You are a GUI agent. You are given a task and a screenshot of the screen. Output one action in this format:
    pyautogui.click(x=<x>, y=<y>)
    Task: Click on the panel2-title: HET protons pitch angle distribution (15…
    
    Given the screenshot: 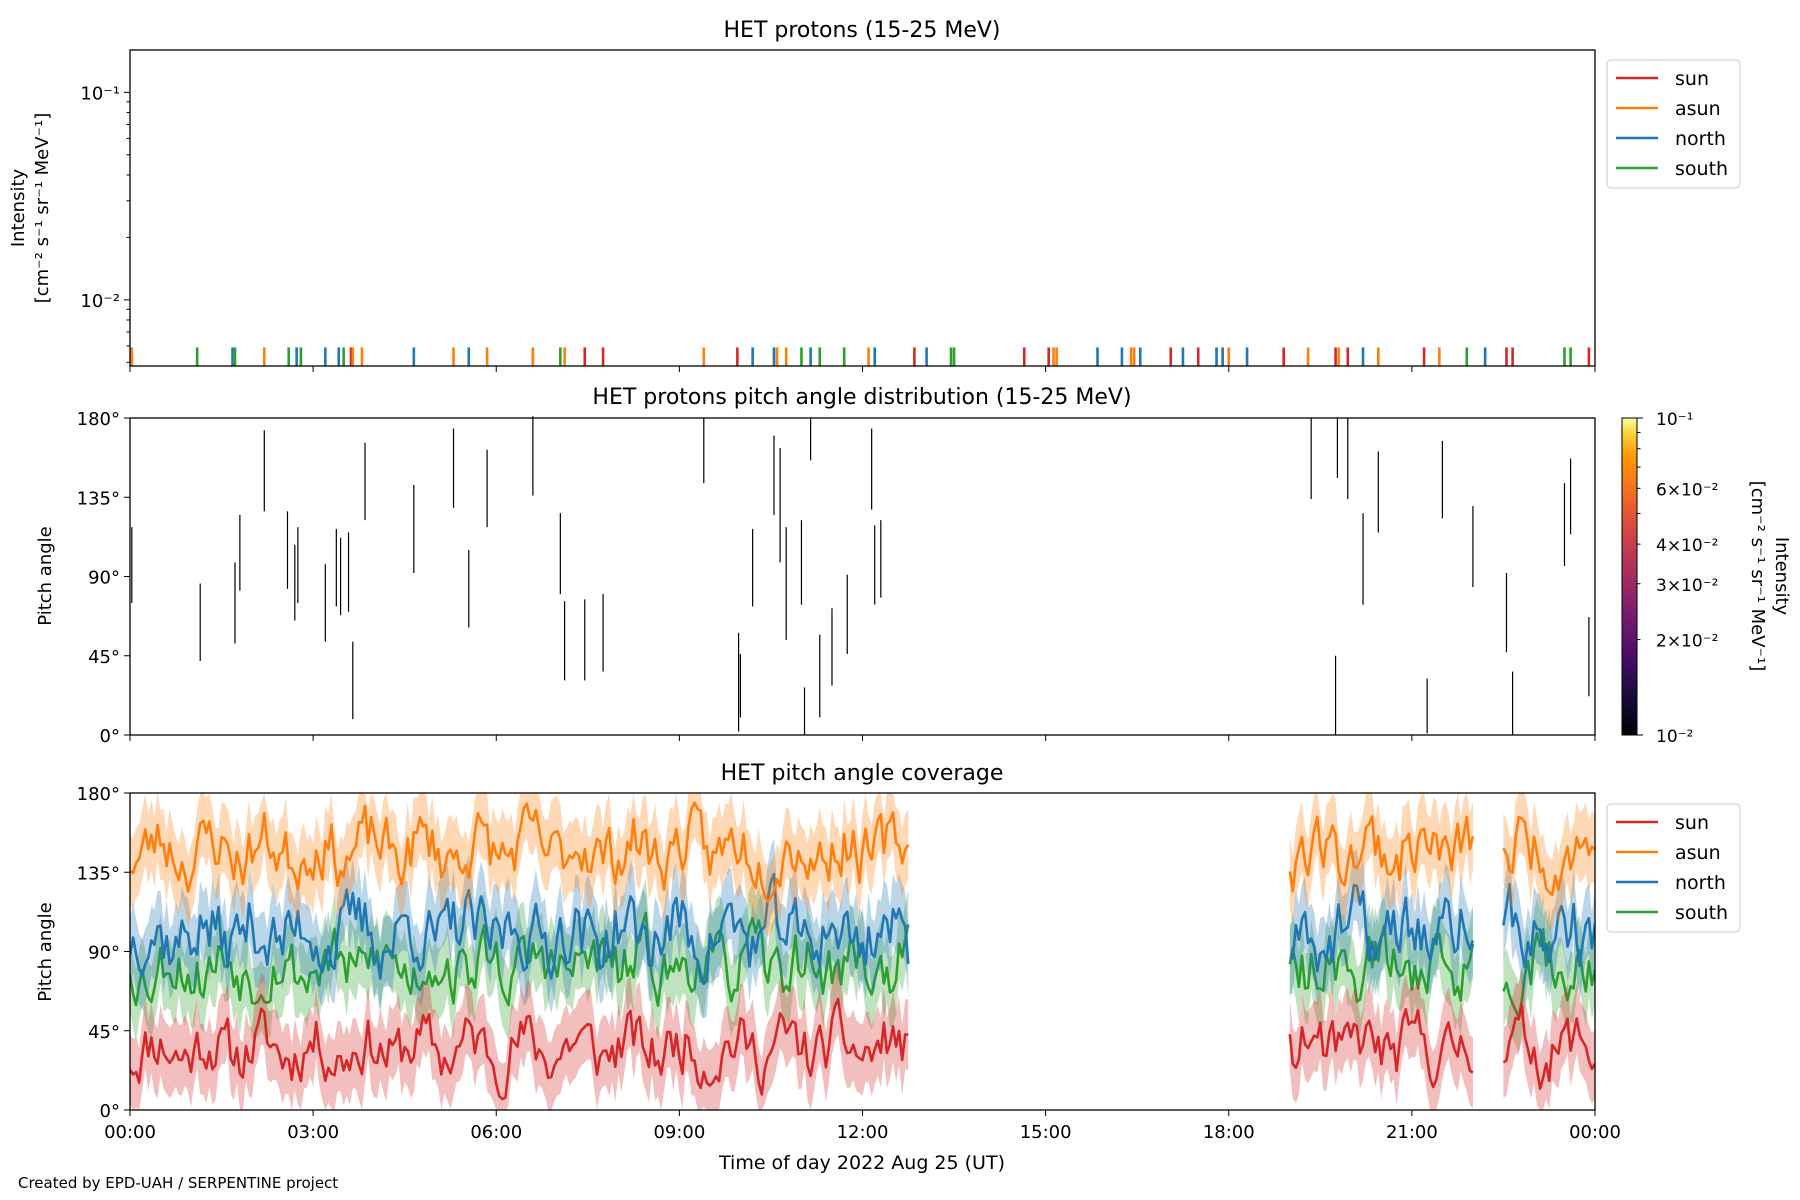 What is the action you would take?
    pyautogui.click(x=861, y=397)
    